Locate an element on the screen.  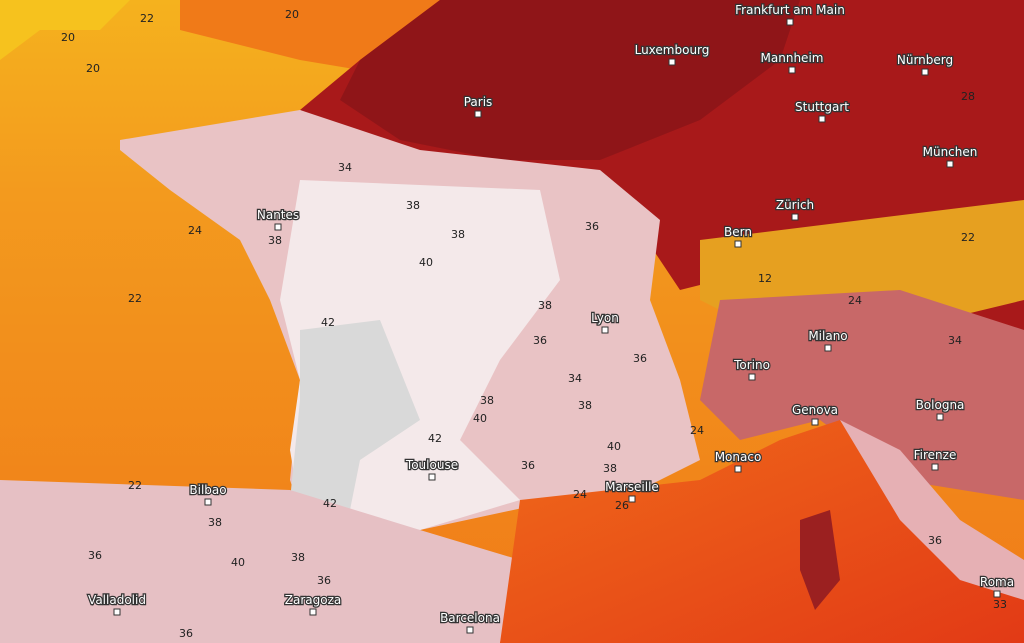
city-label: Lyon is located at coordinates (605, 318).